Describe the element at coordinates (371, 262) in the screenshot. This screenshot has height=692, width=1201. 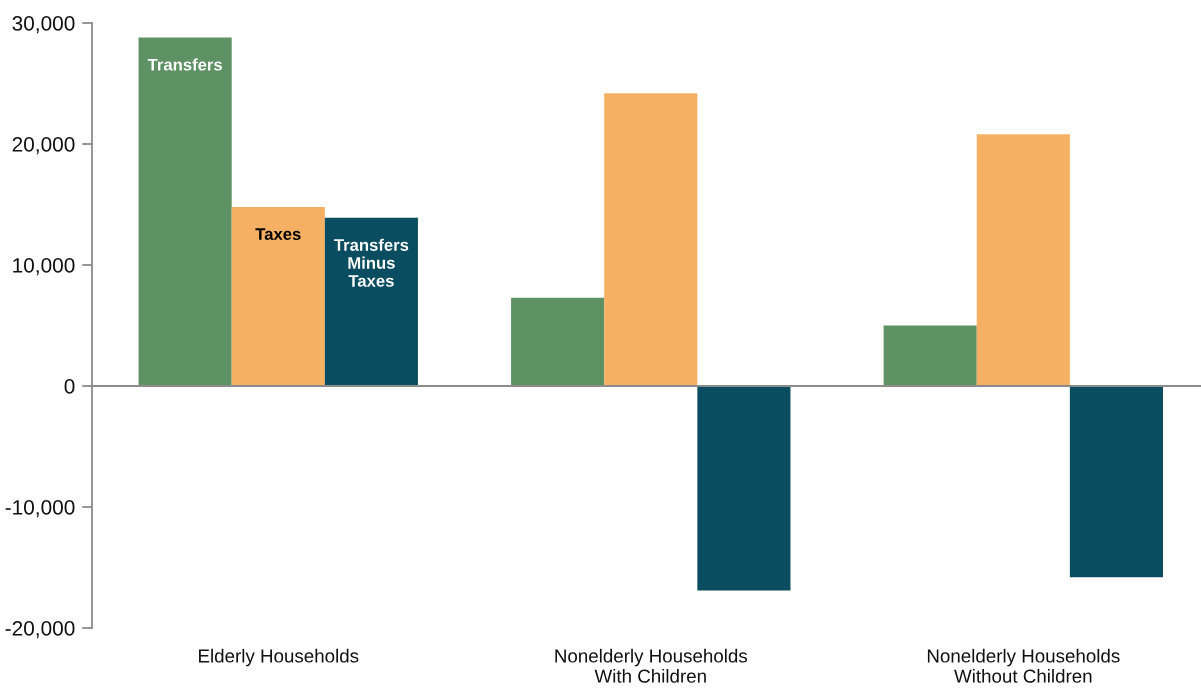
I see `series-label: Transfers Minus Taxes` at that location.